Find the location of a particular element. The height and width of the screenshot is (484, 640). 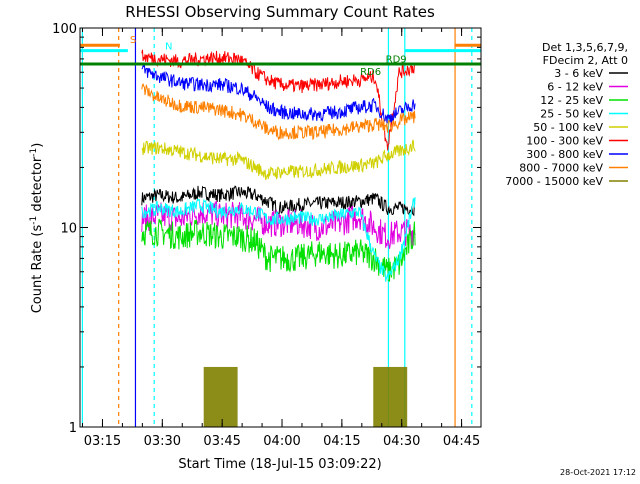

x-tick-label-2: 03:30 is located at coordinates (162, 441).